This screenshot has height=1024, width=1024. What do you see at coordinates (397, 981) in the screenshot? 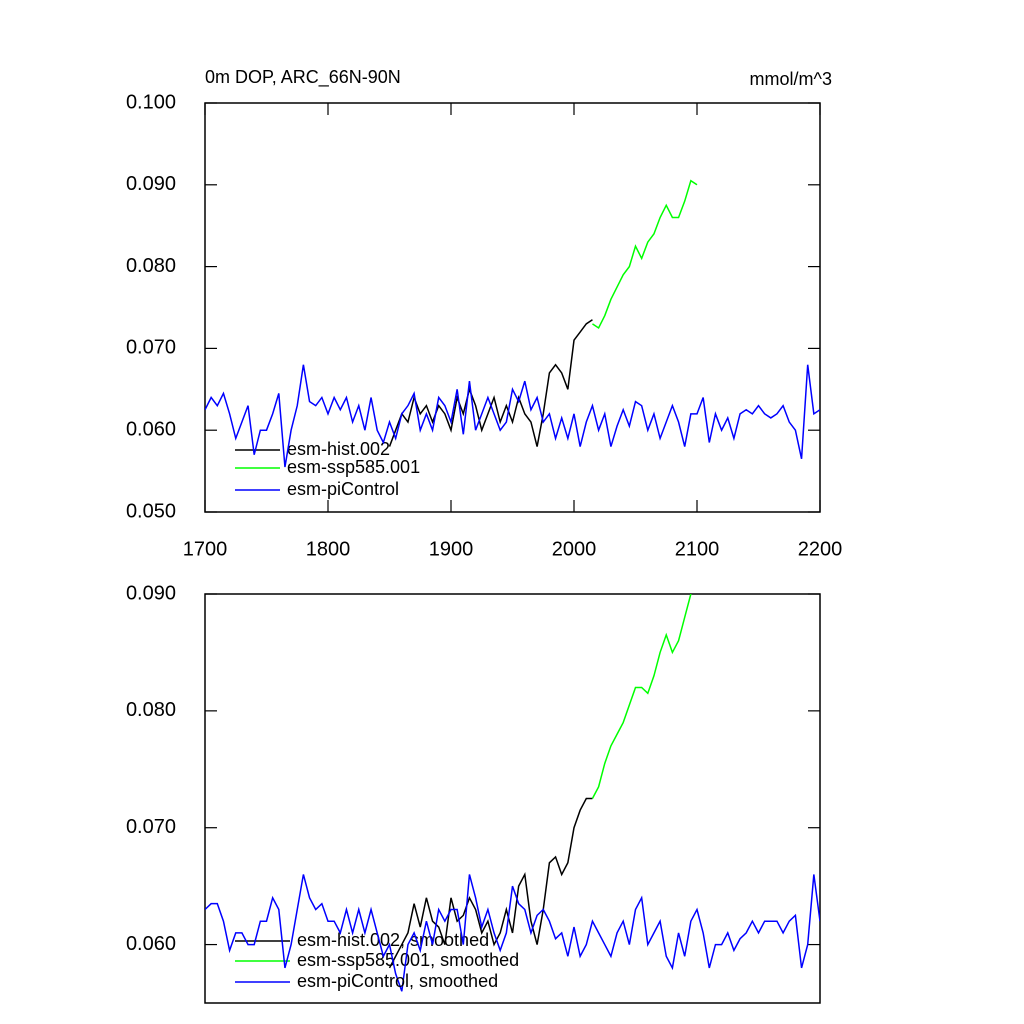
I see `legend-label: esm-piControl, smoothed` at bounding box center [397, 981].